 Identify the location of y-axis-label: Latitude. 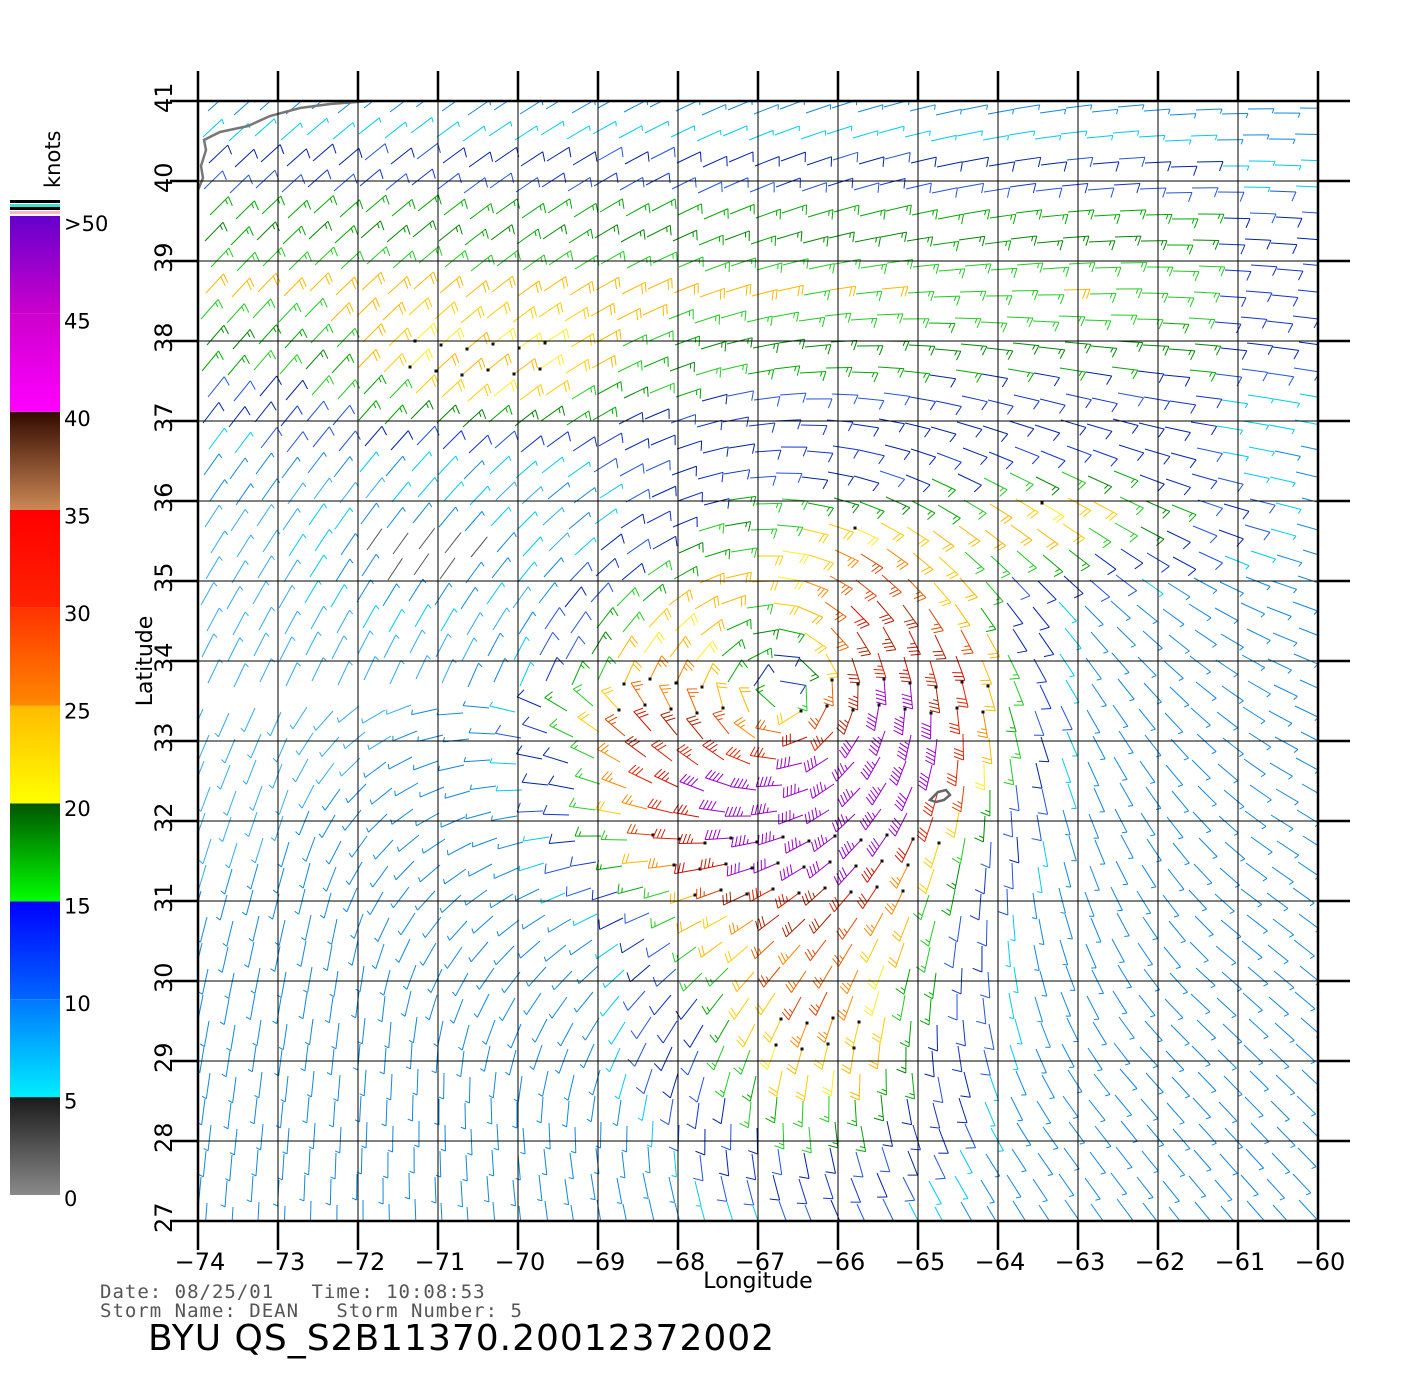
(145, 661).